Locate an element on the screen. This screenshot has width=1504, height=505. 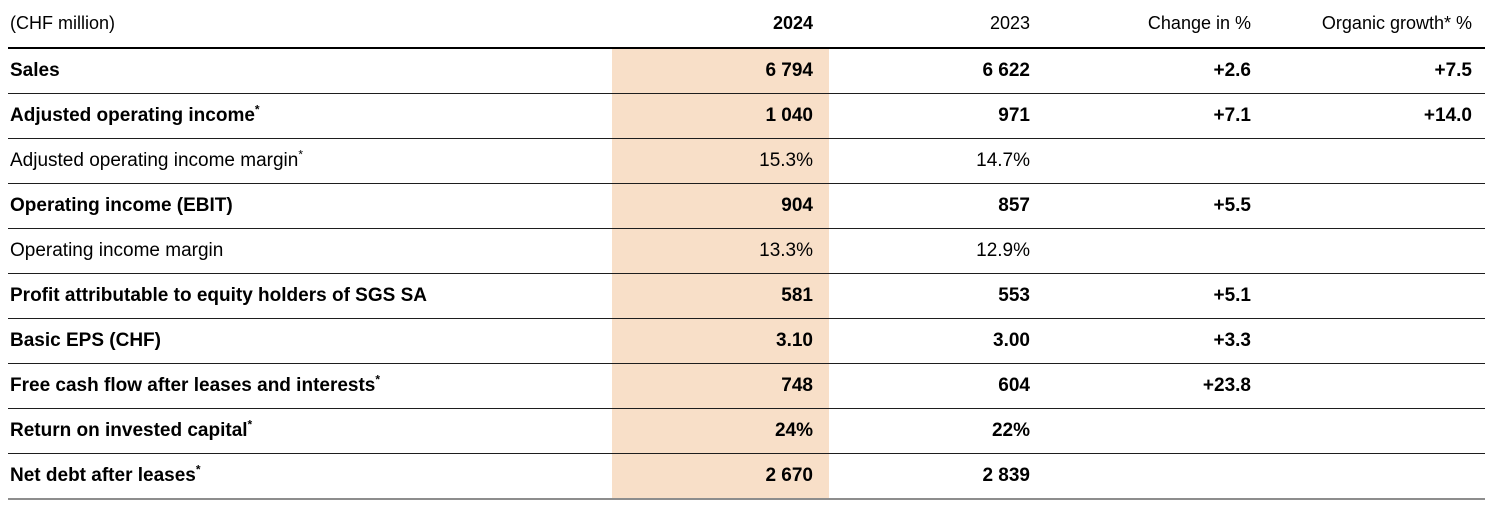
column-header-2024: 2024 is located at coordinates (720, 24).